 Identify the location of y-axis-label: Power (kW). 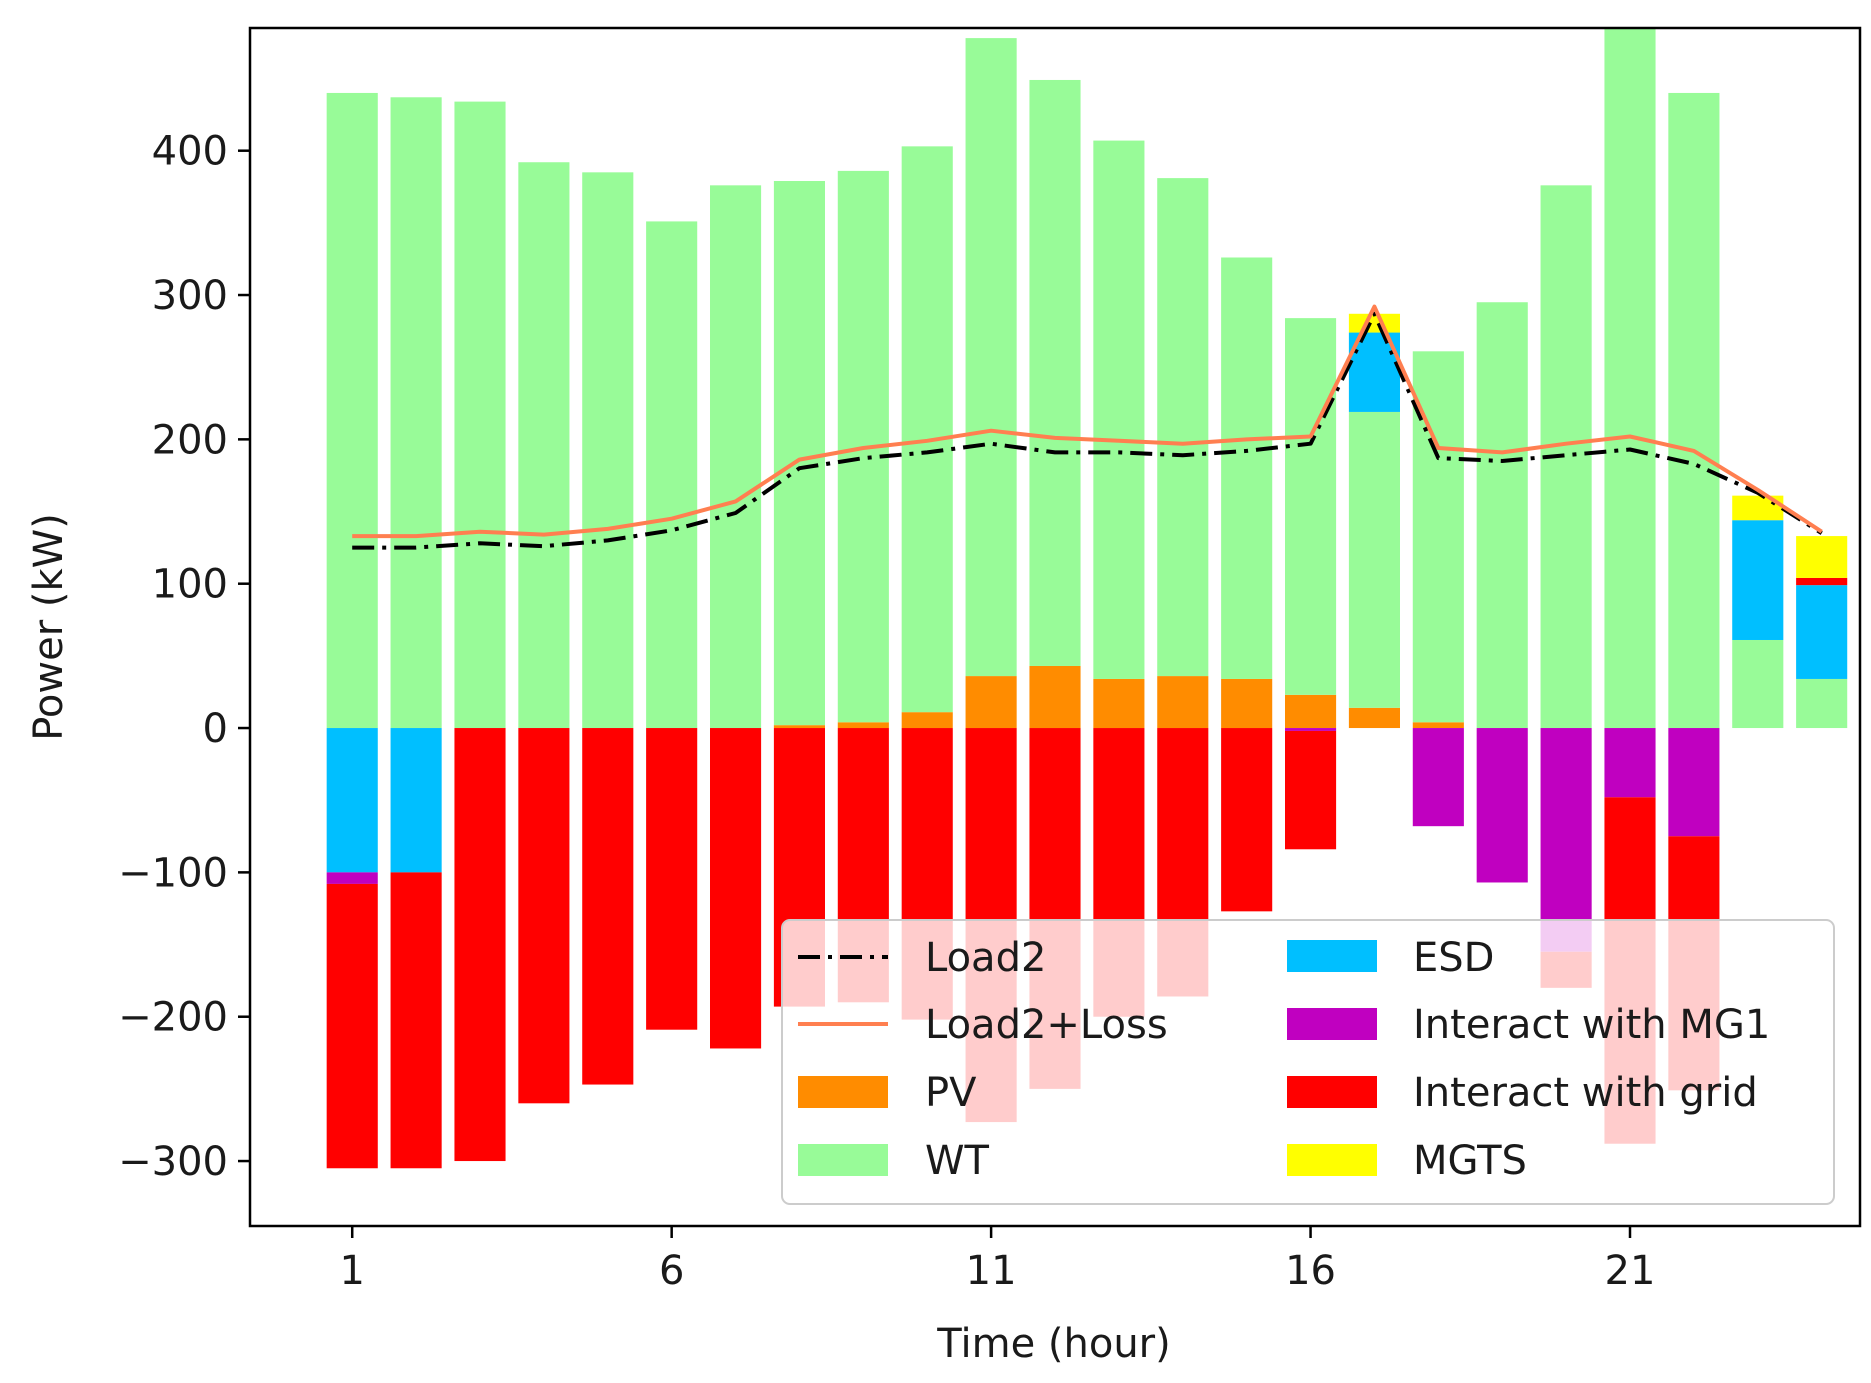
(49, 627).